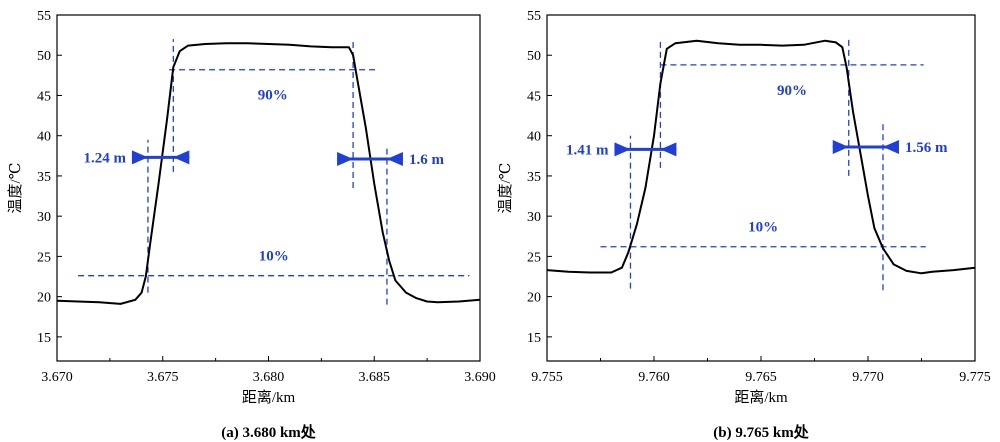 The width and height of the screenshot is (1000, 442). Describe the element at coordinates (654, 377) in the screenshot. I see `chart-b-xtick-label: 9.760` at that location.